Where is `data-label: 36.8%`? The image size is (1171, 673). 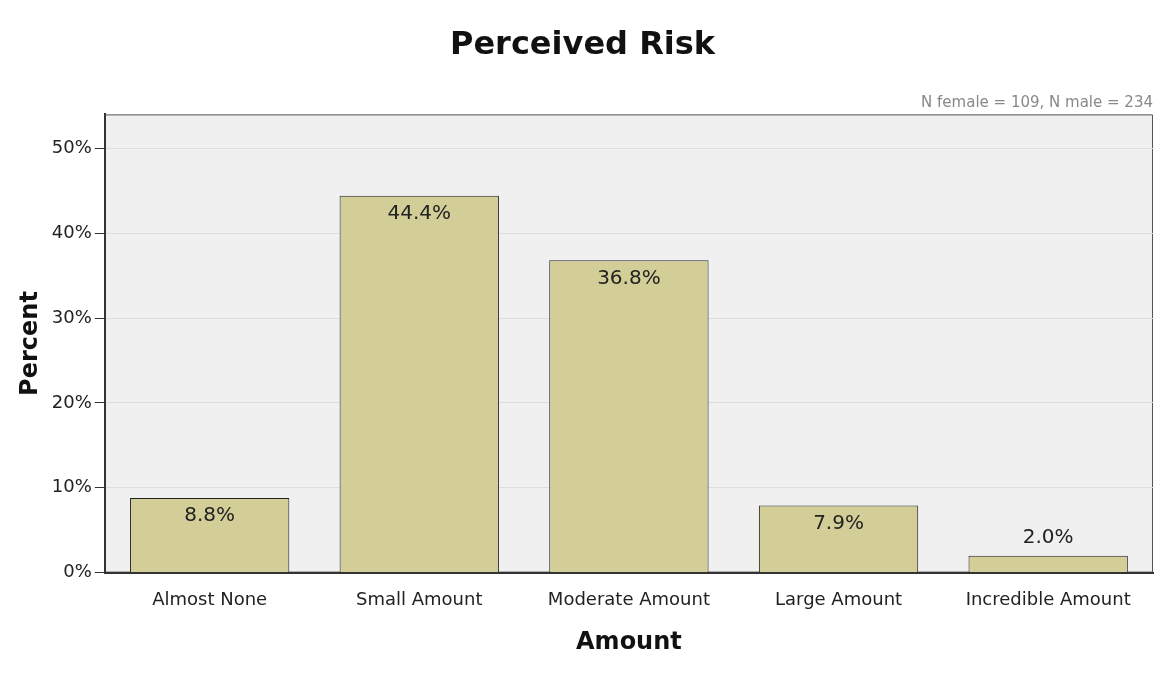
data-label: 36.8% is located at coordinates (629, 276).